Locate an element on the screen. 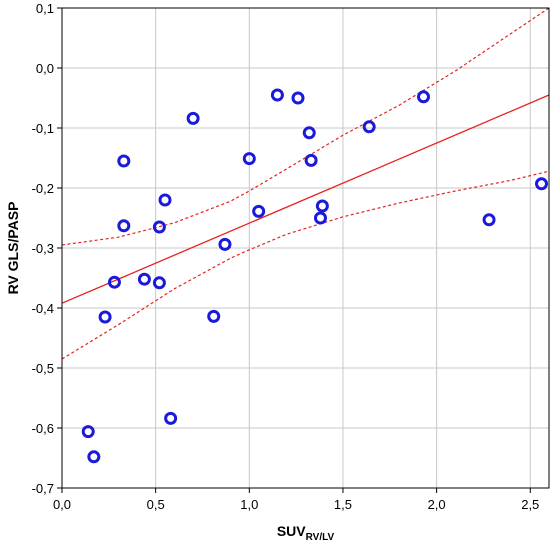  y-tick-label: -0,3 is located at coordinates (43, 248).